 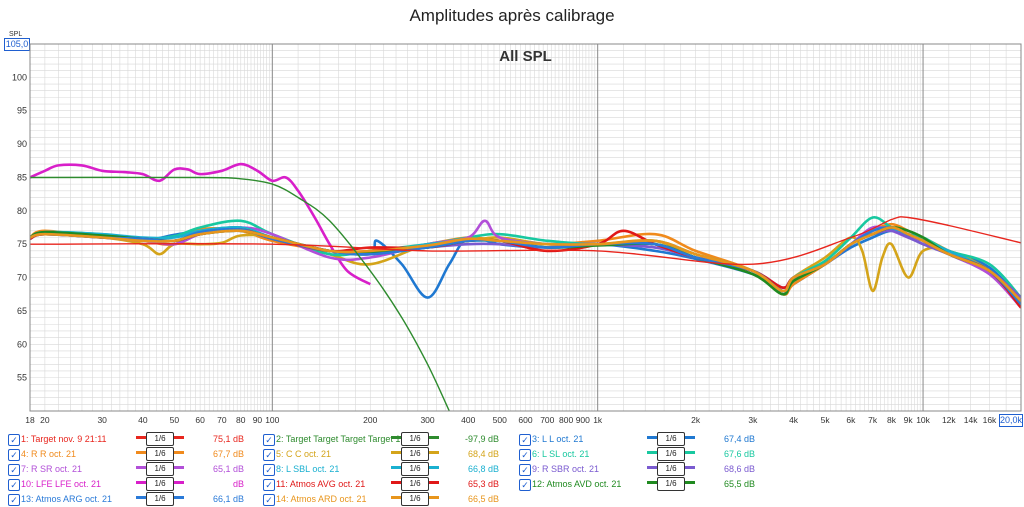 What do you see at coordinates (22, 244) in the screenshot?
I see `y-tick-label: 75` at bounding box center [22, 244].